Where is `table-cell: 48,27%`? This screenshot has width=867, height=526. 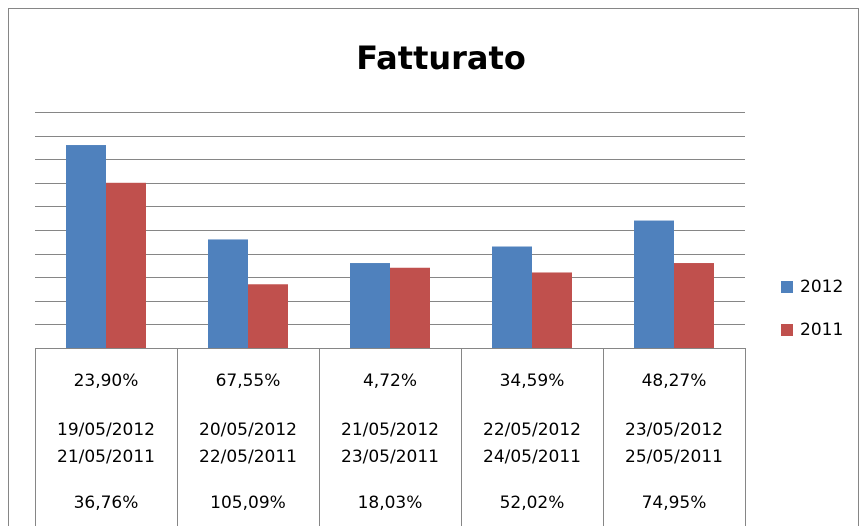
table-cell: 48,27% is located at coordinates (674, 381).